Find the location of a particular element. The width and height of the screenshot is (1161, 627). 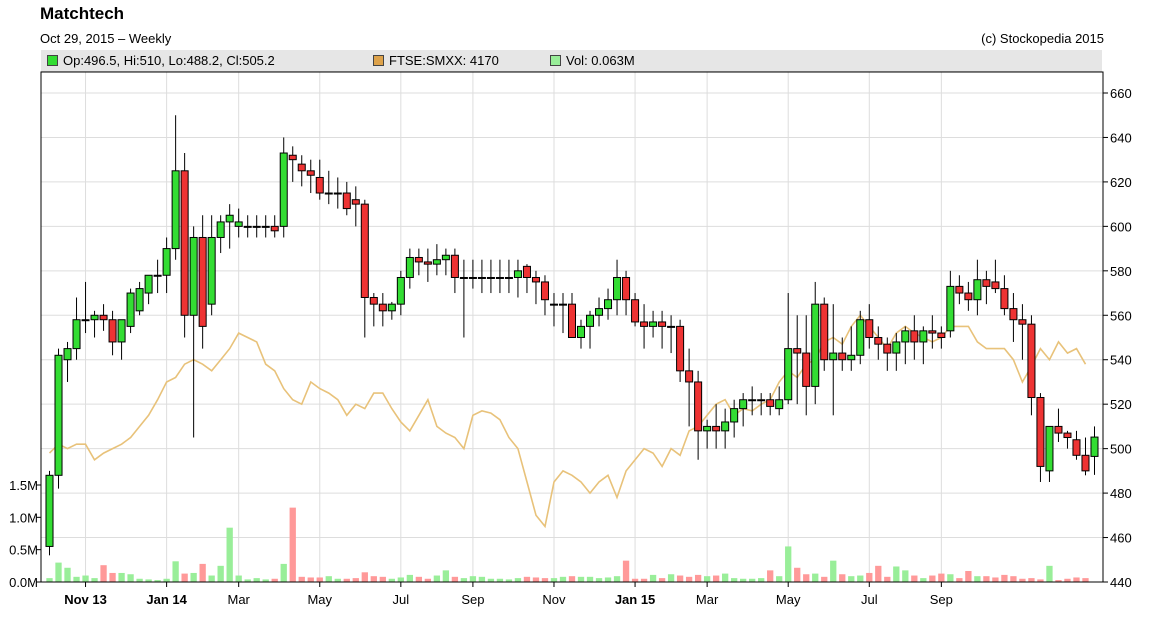

legend-ohlc: Op:496.5, Hi:510, Lo:488.2, Cl:505.2 is located at coordinates (161, 60).